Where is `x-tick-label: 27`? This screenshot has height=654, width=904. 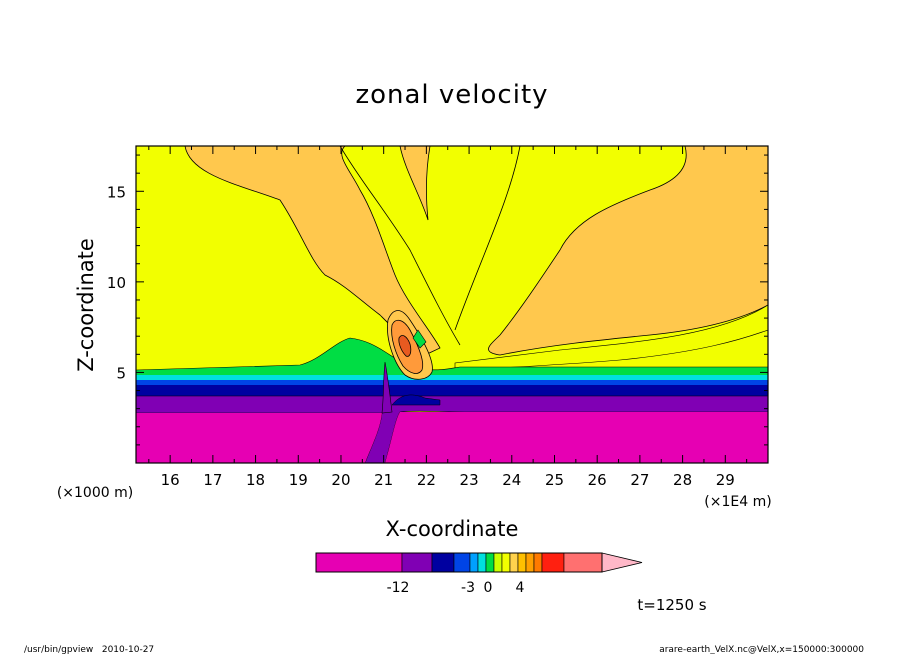
x-tick-label: 27 is located at coordinates (639, 480).